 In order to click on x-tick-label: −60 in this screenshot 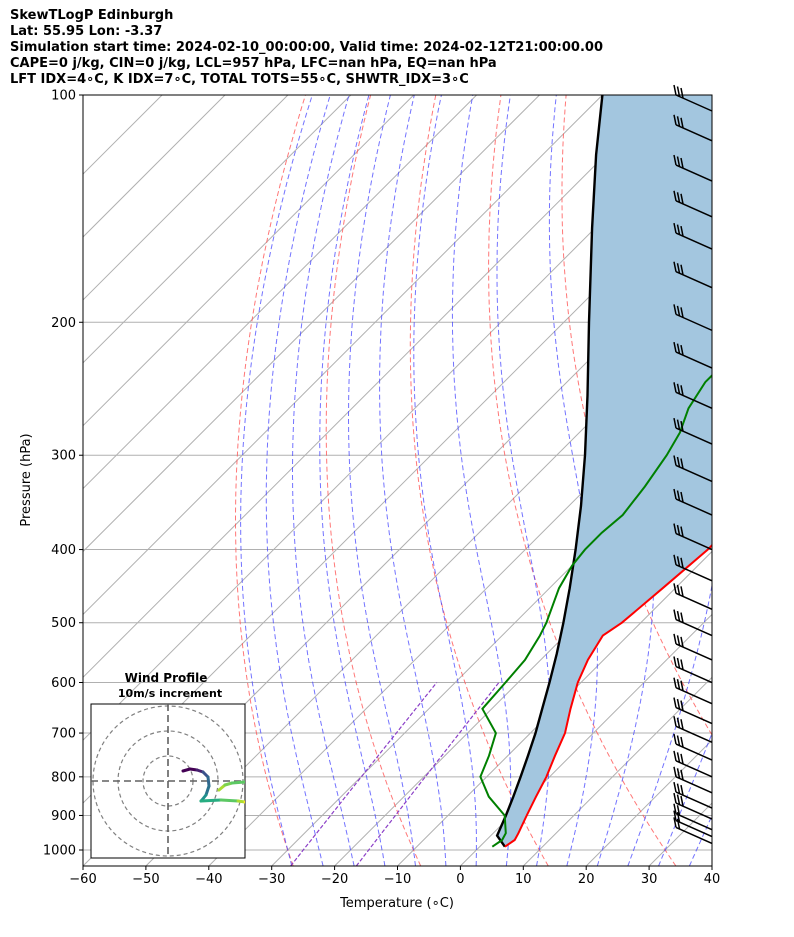, I will do `click(82, 879)`.